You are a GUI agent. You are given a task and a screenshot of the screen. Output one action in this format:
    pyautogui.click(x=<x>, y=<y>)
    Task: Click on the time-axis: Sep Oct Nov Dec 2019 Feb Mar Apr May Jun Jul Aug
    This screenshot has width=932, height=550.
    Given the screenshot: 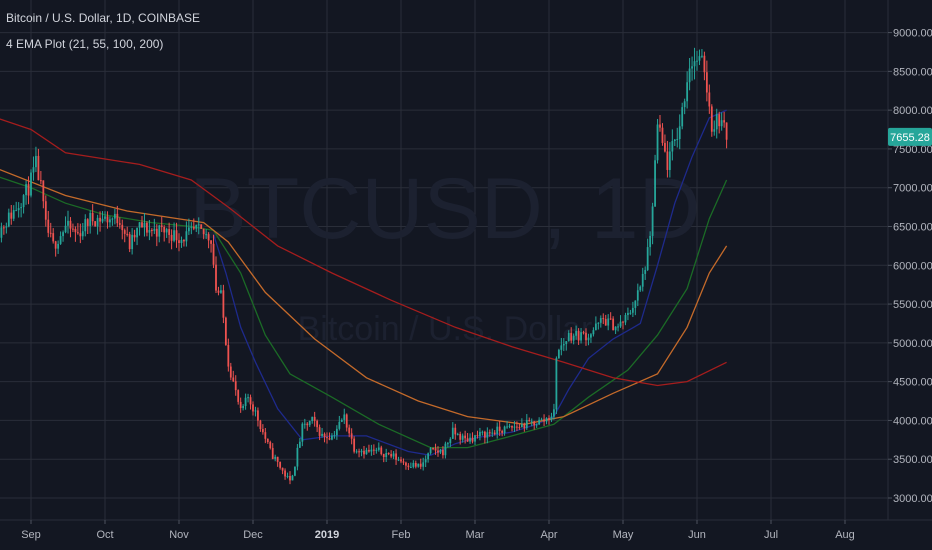 What is the action you would take?
    pyautogui.click(x=438, y=530)
    